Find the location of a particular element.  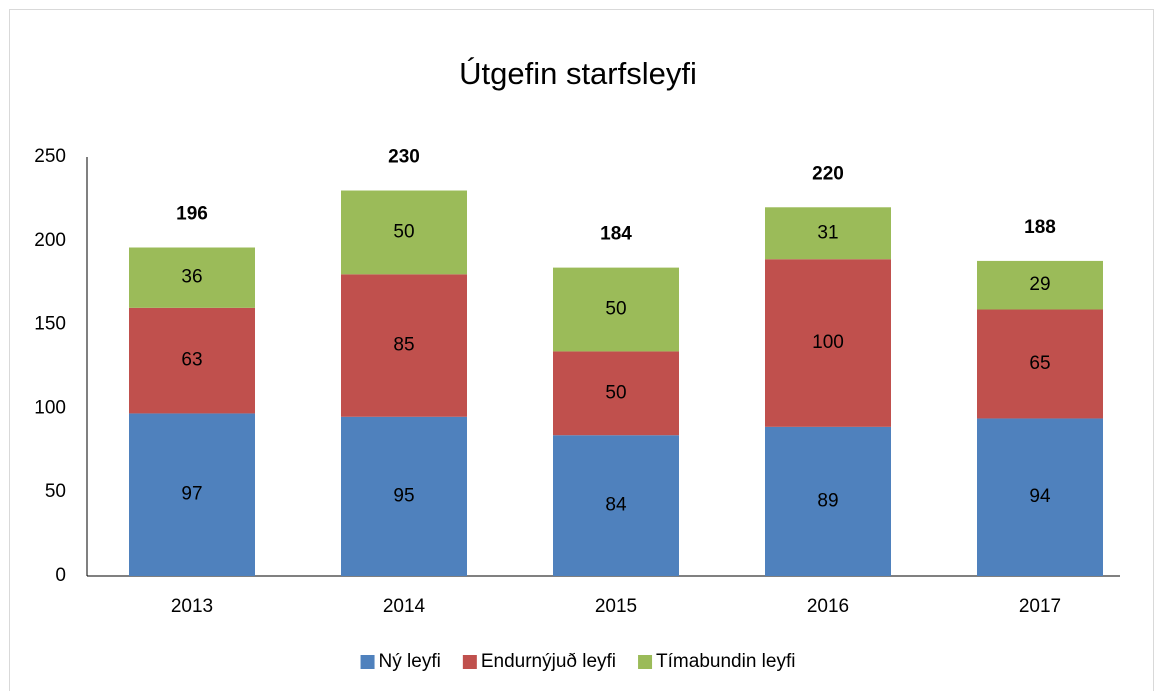

data-label: 95 is located at coordinates (403, 495).